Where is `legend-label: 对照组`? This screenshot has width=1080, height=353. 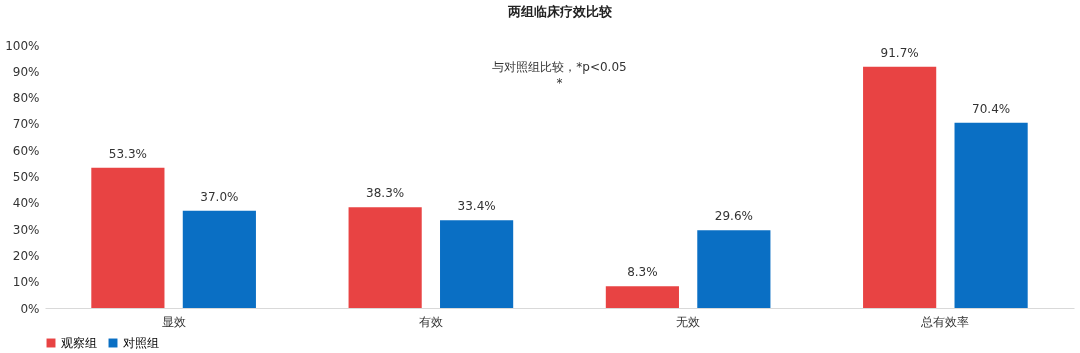
legend-label: 对照组 is located at coordinates (141, 343).